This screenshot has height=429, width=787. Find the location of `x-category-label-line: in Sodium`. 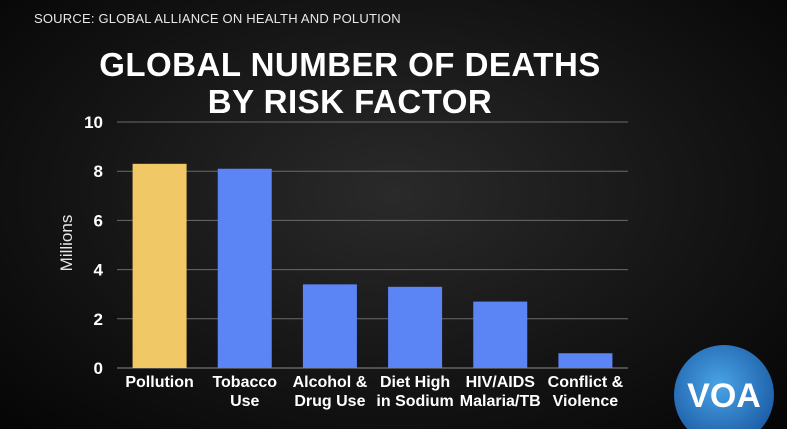

x-category-label-line: in Sodium is located at coordinates (414, 401).